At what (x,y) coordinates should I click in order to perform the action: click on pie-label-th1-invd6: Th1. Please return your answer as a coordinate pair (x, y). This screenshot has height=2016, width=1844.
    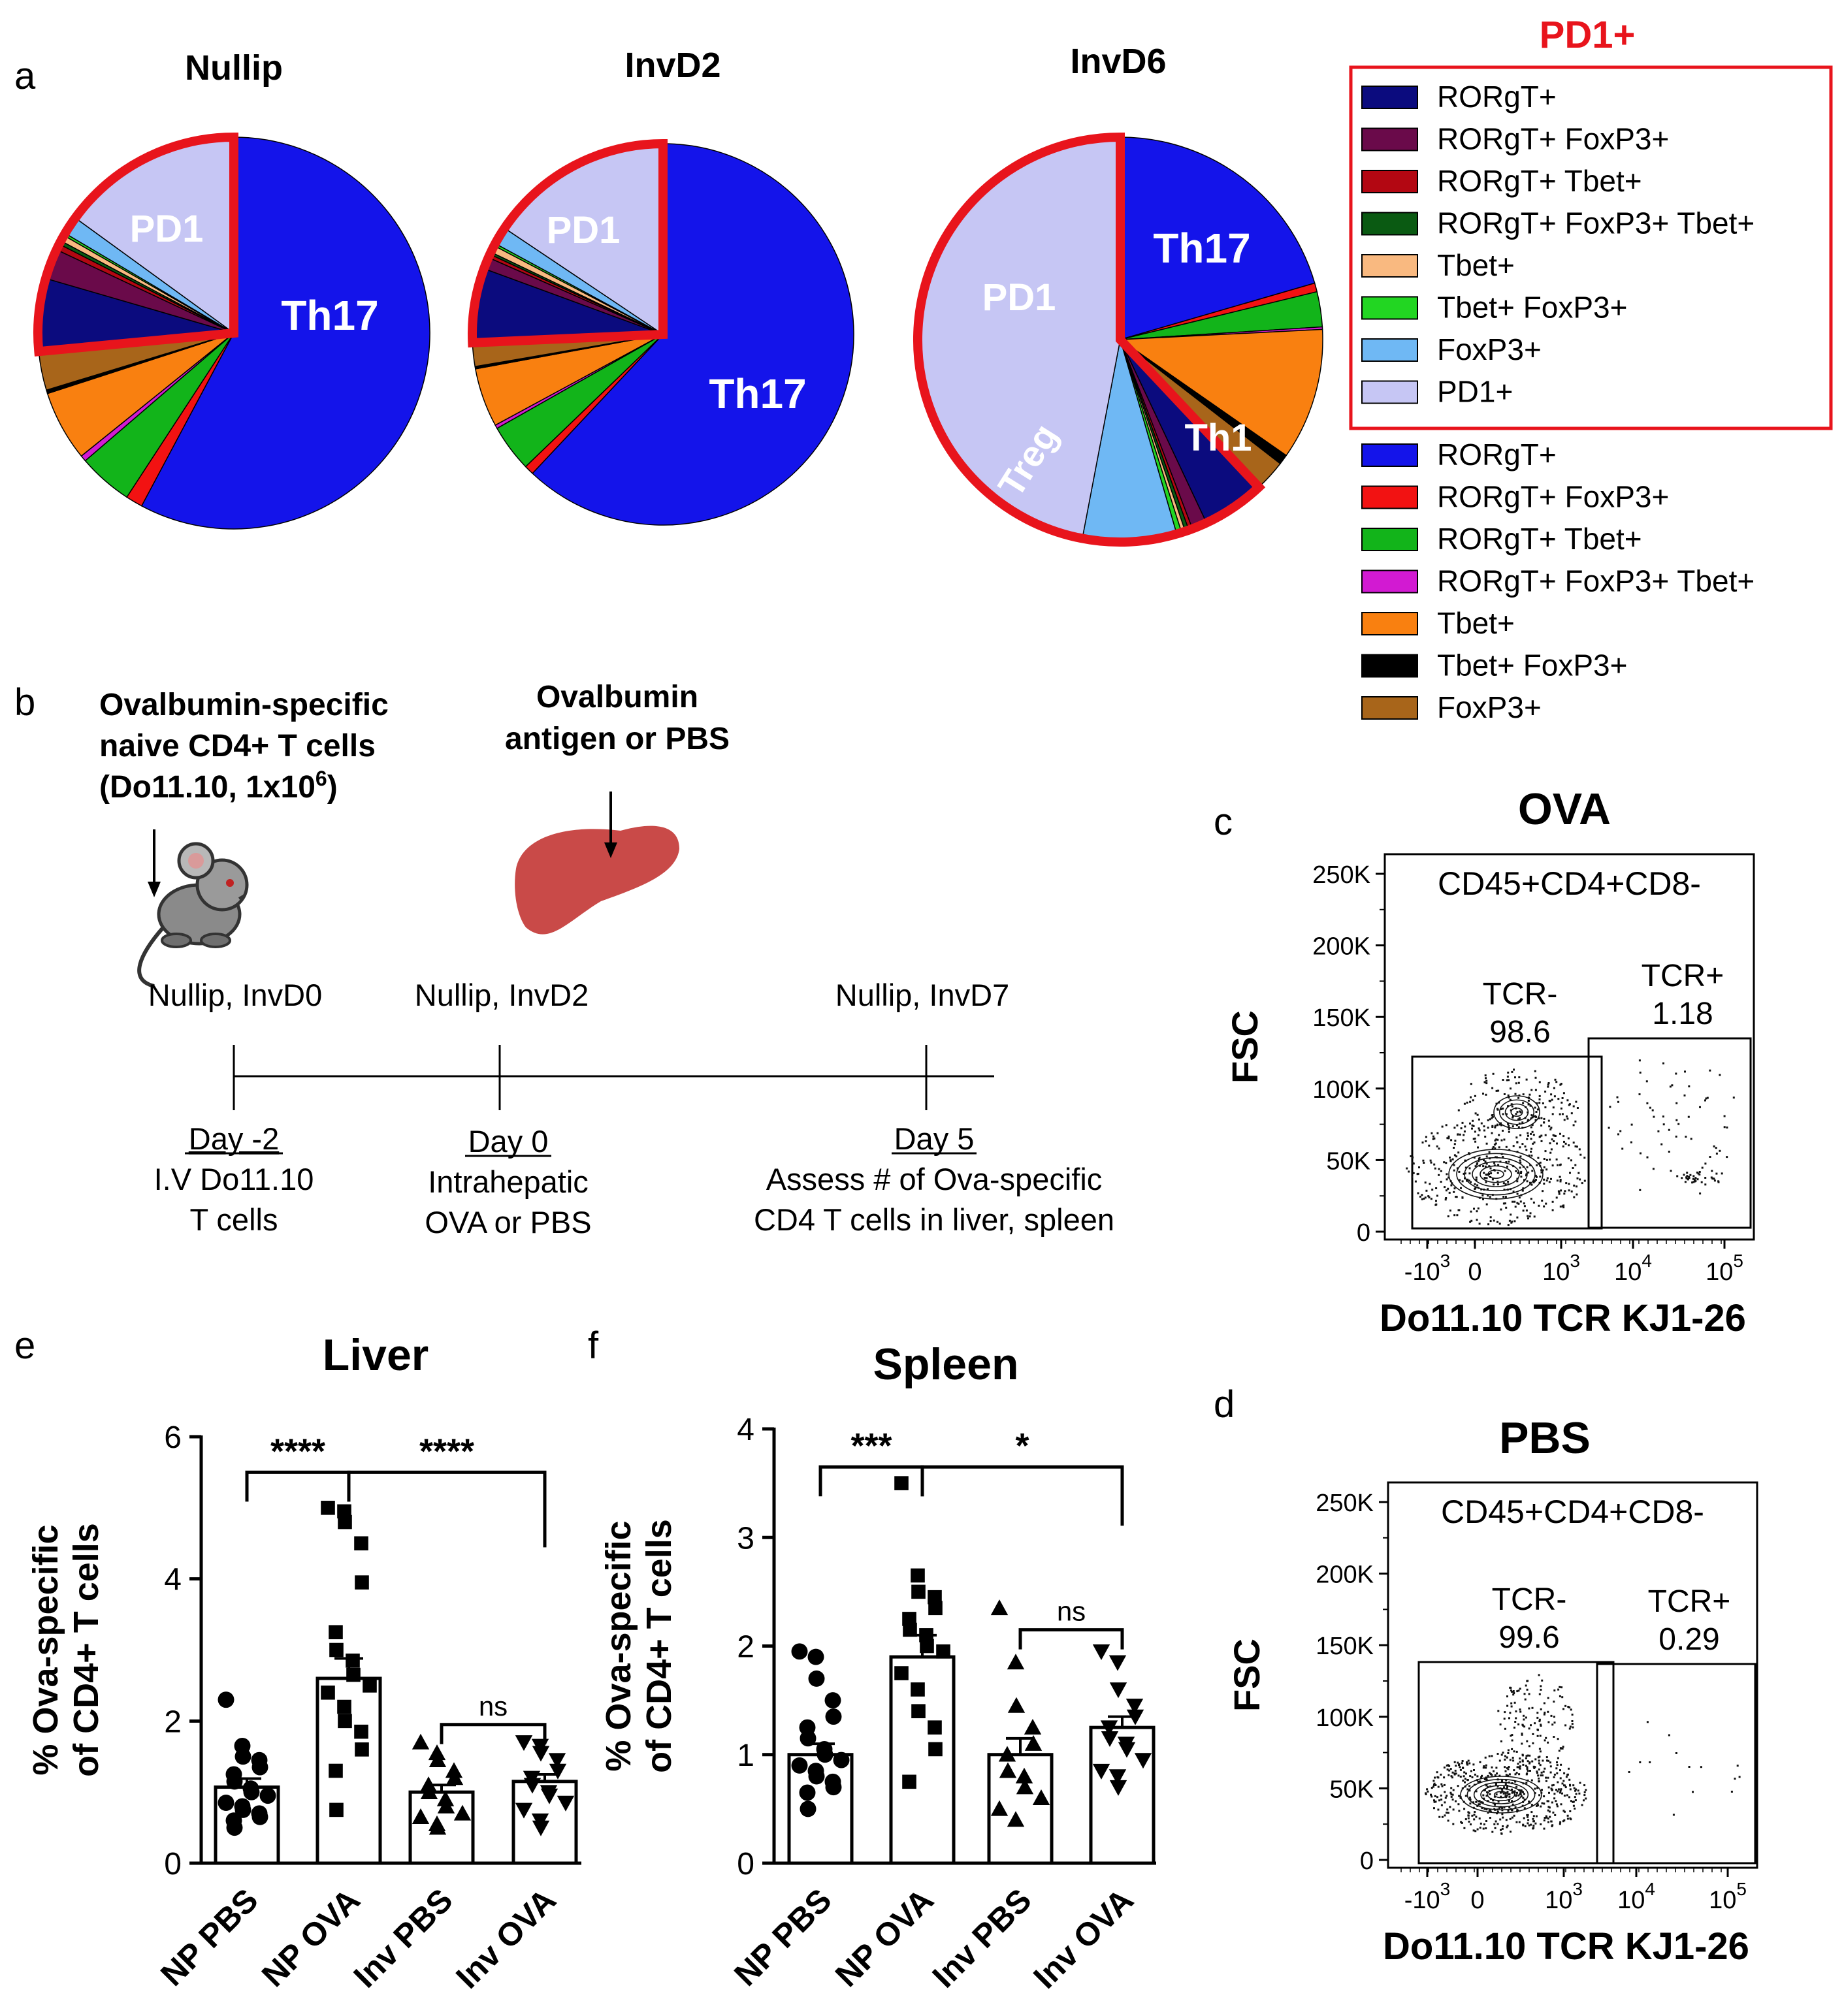
    Looking at the image, I should click on (1218, 438).